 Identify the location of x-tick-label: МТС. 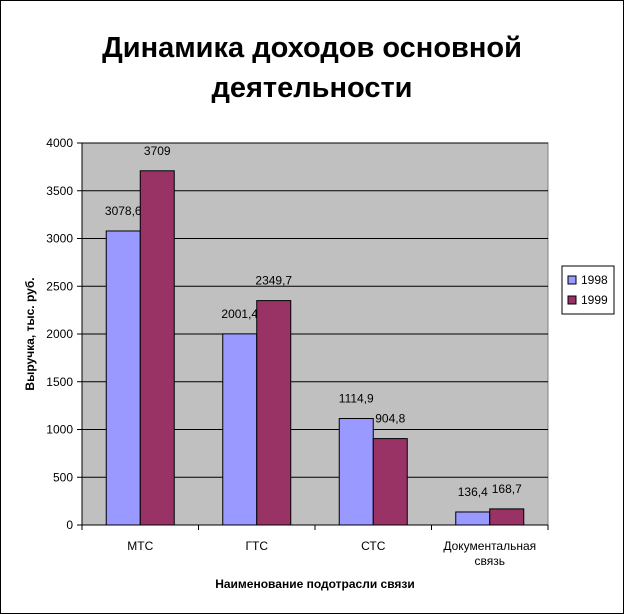
(140, 546).